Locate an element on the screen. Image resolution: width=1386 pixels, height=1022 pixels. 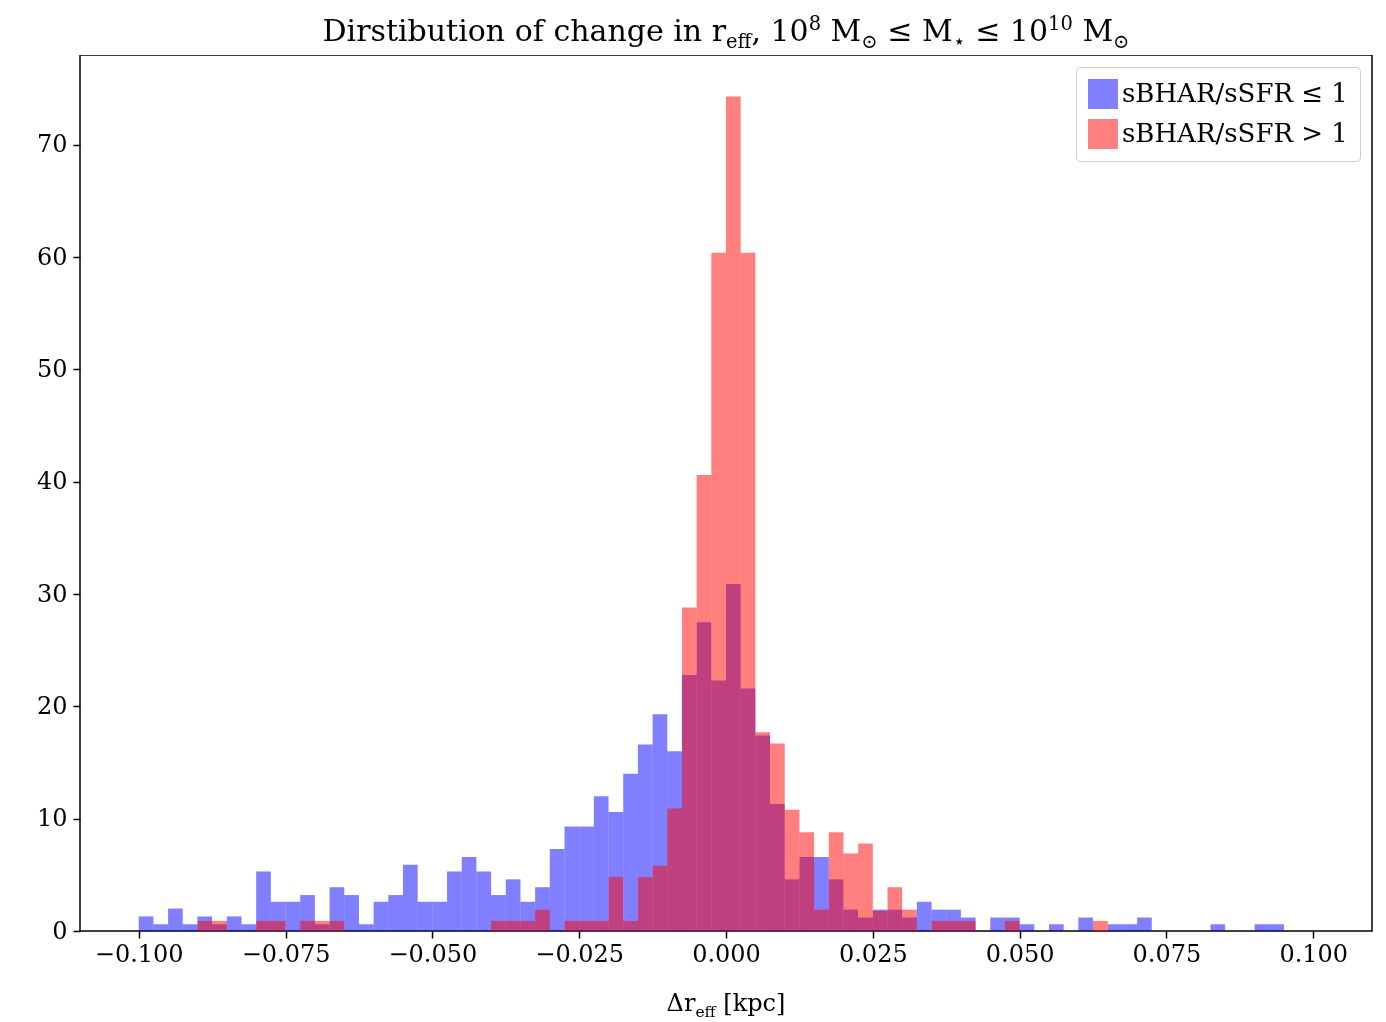
x-tick-label: 0.100 is located at coordinates (1314, 953).